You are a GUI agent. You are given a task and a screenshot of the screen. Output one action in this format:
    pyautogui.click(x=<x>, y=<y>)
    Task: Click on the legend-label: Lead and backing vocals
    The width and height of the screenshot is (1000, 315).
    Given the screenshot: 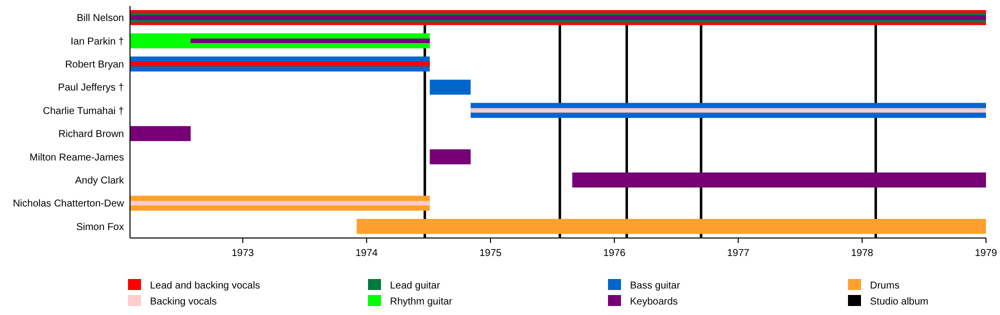 What is the action you would take?
    pyautogui.click(x=205, y=286)
    